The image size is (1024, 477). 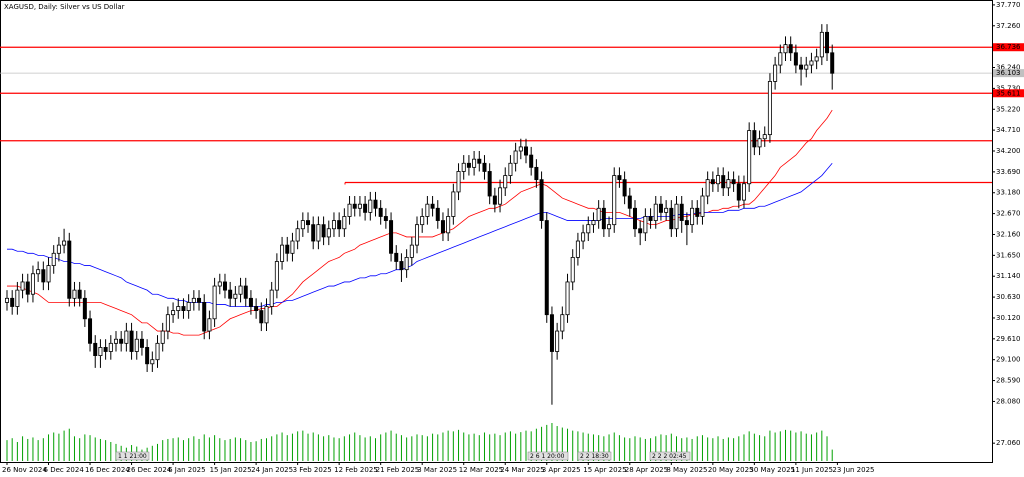 What do you see at coordinates (1008, 93) in the screenshot?
I see `level-label: 35.611` at bounding box center [1008, 93].